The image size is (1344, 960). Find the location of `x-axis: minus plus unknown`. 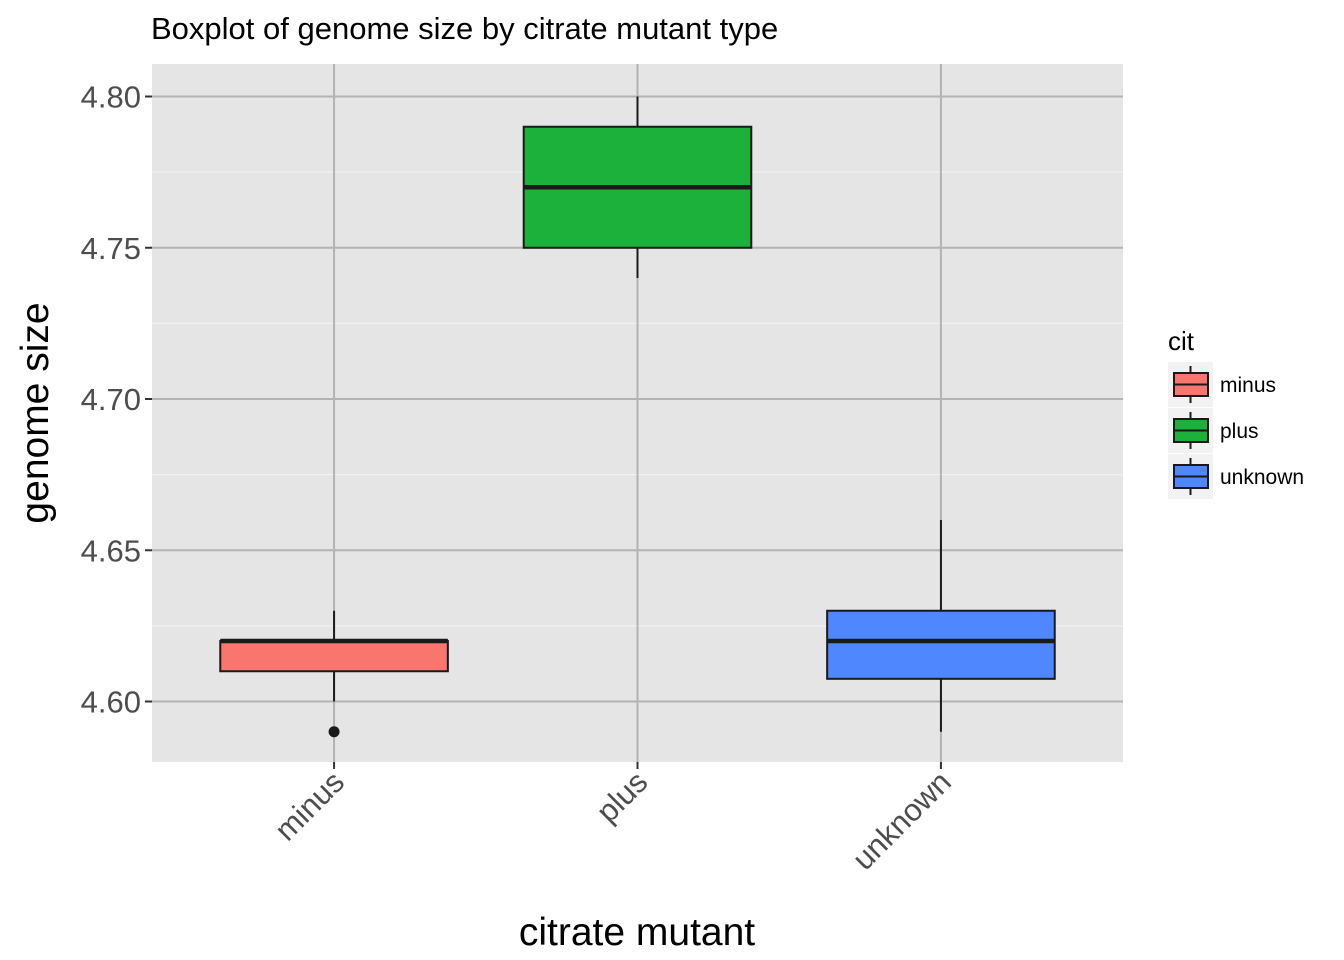

x-axis: minus plus unknown is located at coordinates (613, 819).